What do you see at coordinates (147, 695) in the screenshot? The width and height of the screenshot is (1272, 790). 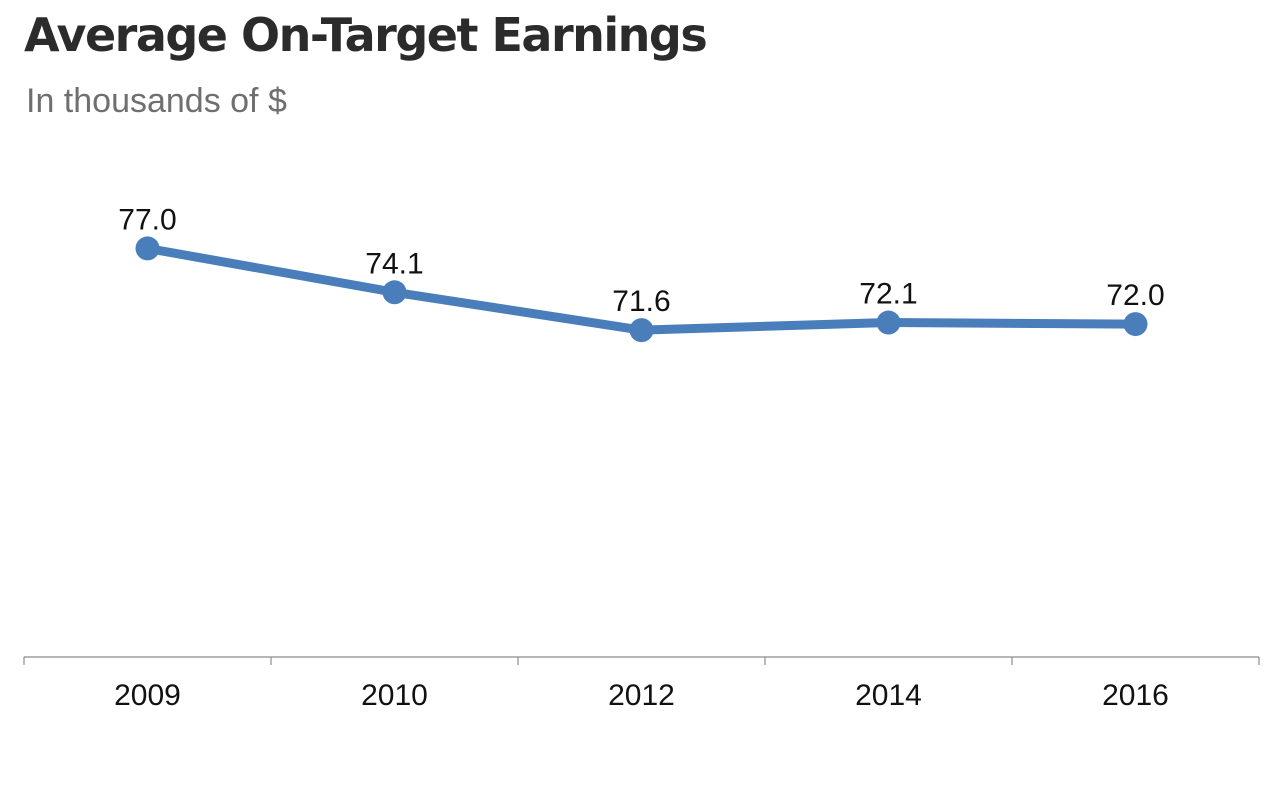 I see `x-tick-label: 2009` at bounding box center [147, 695].